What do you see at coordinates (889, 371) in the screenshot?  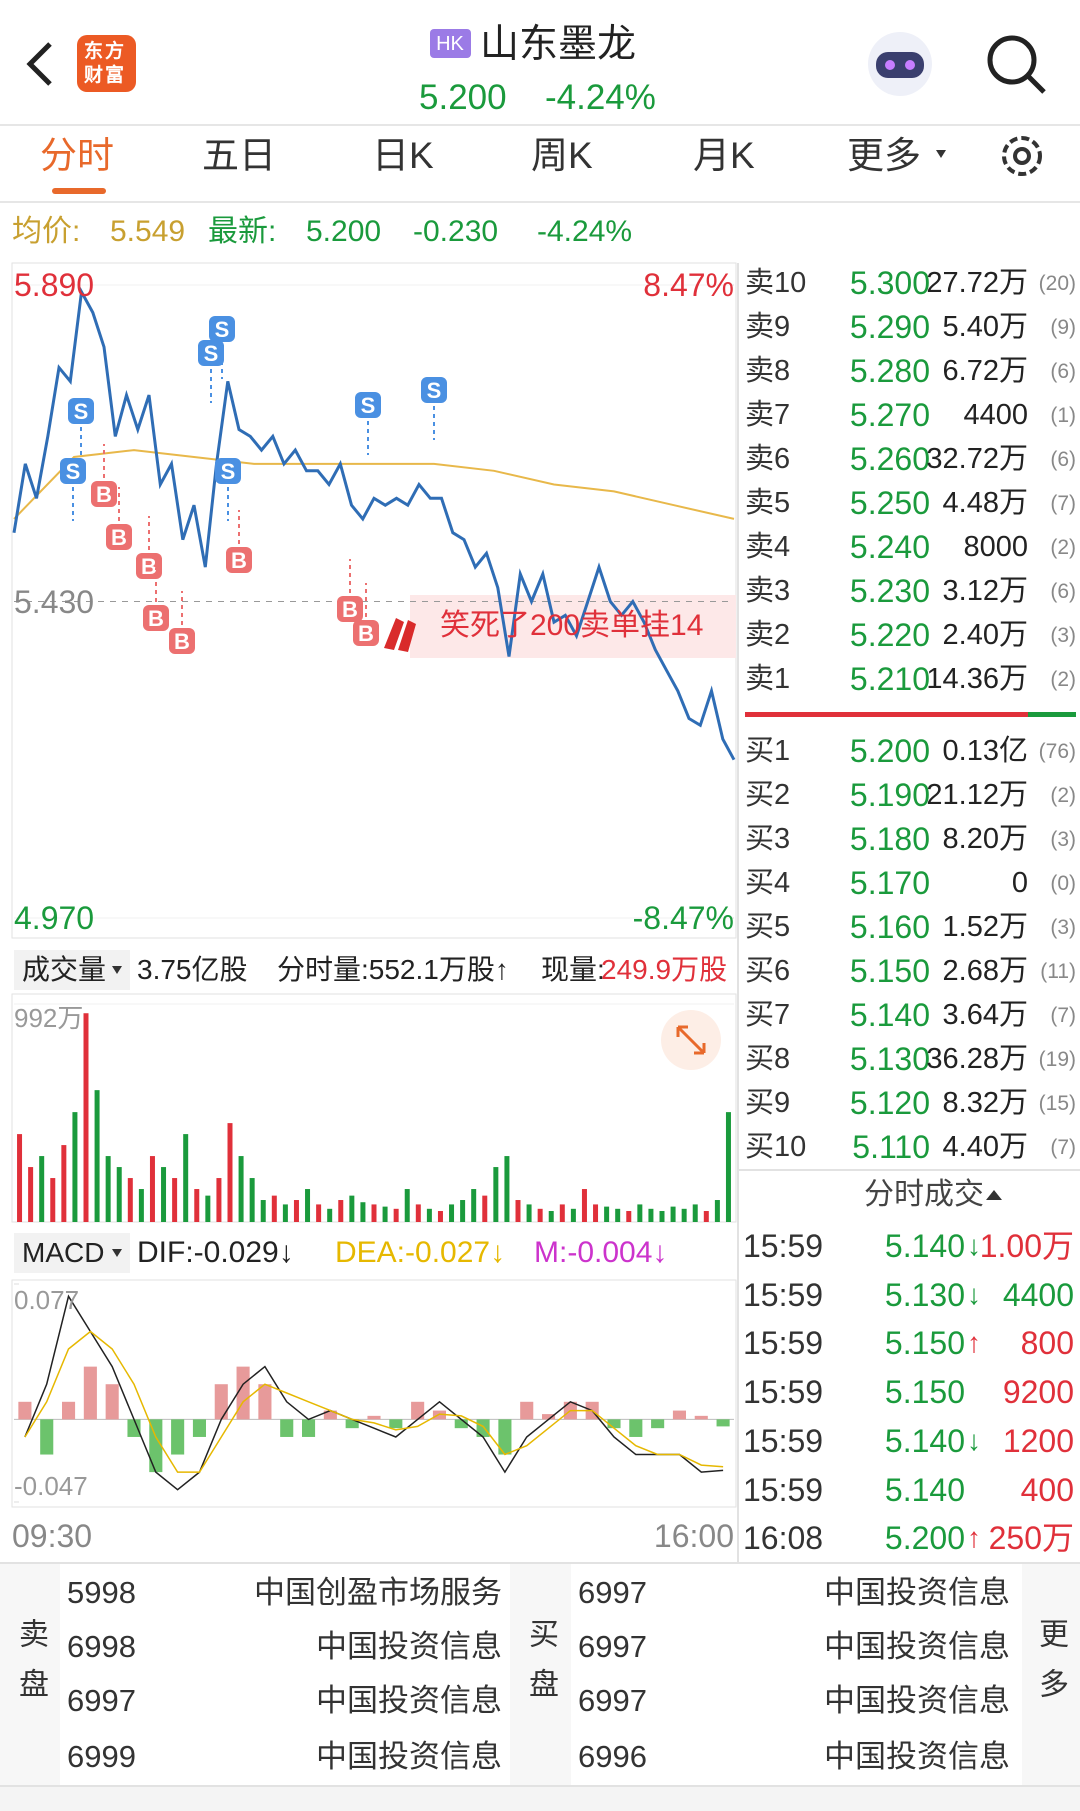 I see `book-price: 5.280` at bounding box center [889, 371].